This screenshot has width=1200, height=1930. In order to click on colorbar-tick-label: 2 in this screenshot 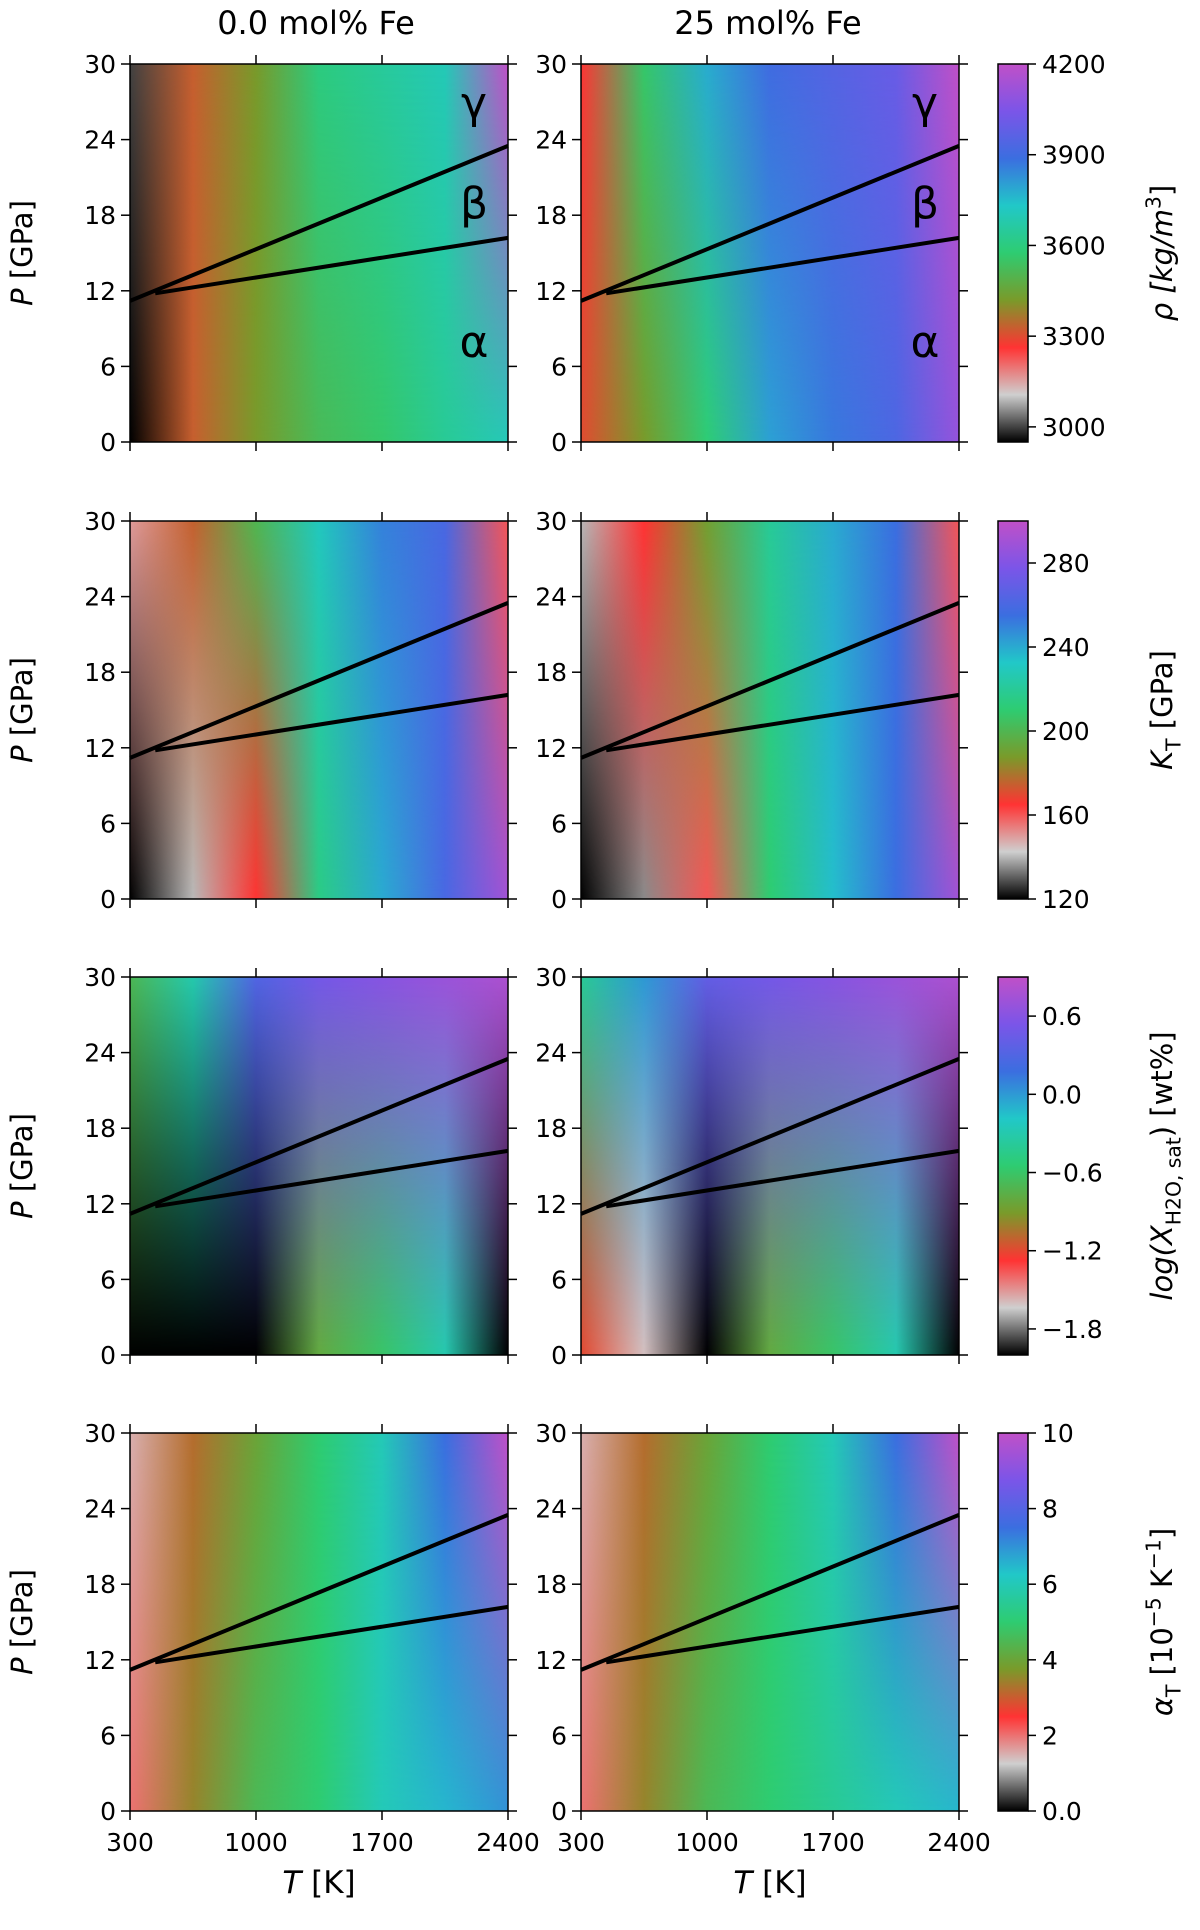, I will do `click(1050, 1735)`.